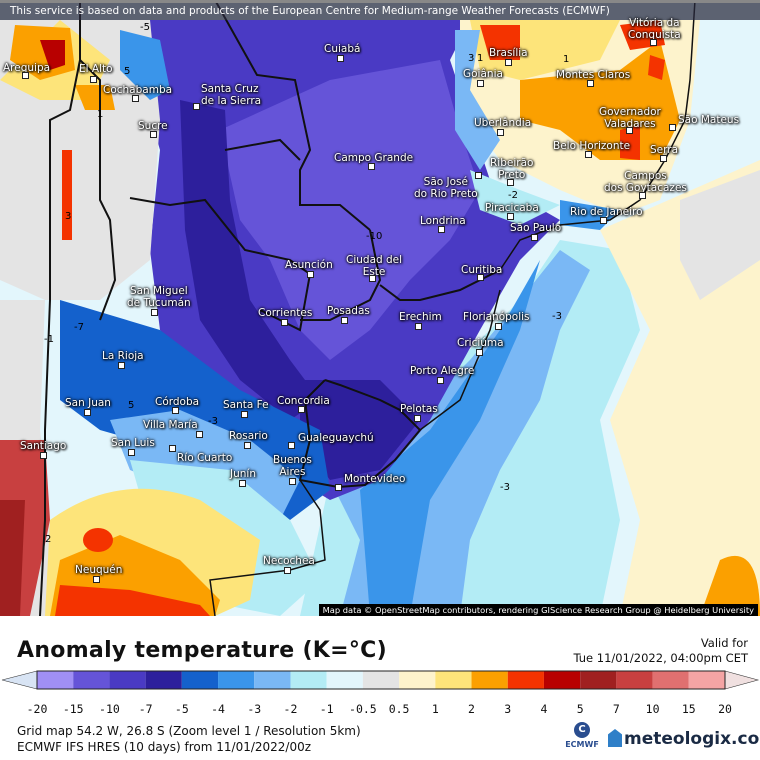 Image resolution: width=760 pixels, height=760 pixels. Describe the element at coordinates (446, 188) in the screenshot. I see `city-label: São José do Rio Preto` at that location.